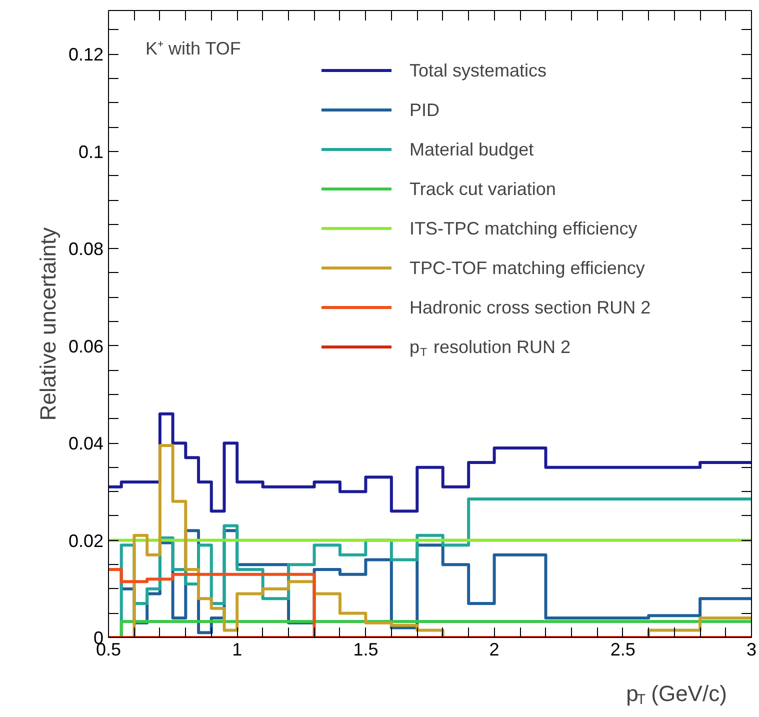 This screenshot has height=717, width=759. What do you see at coordinates (91, 152) in the screenshot?
I see `y-tick-label: 0.1` at bounding box center [91, 152].